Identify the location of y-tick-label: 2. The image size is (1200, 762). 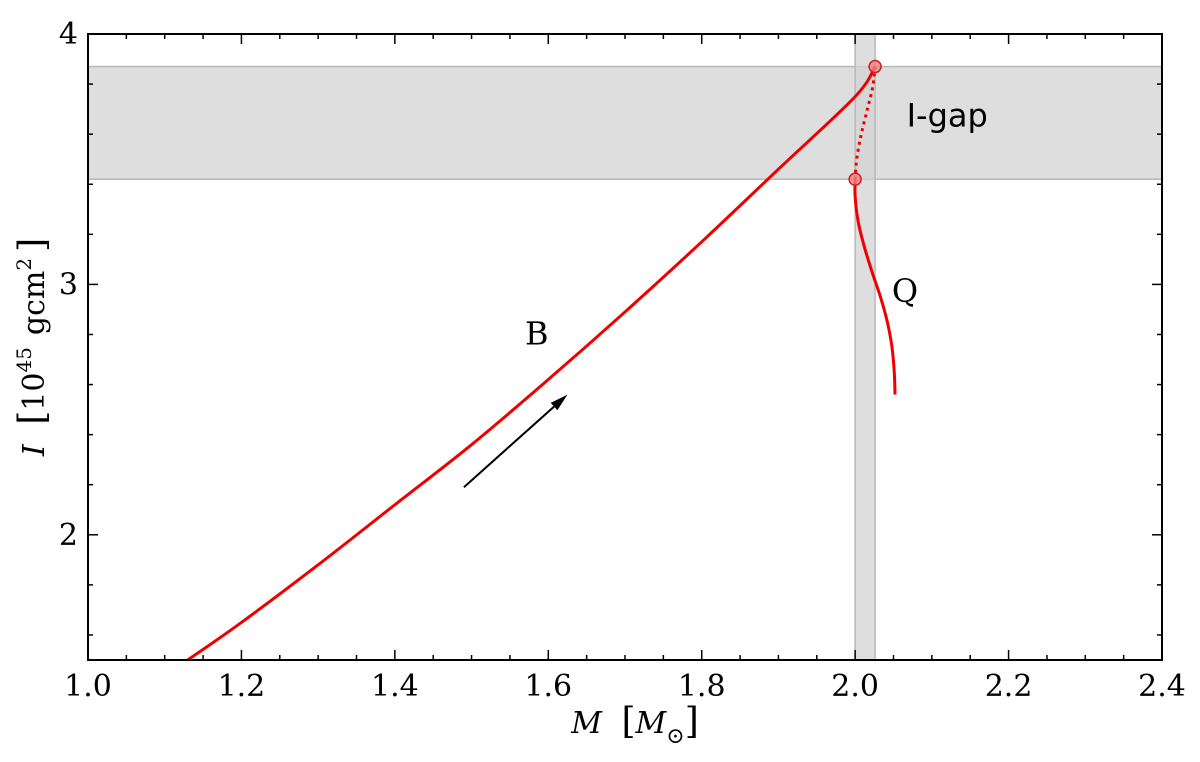
(68, 535).